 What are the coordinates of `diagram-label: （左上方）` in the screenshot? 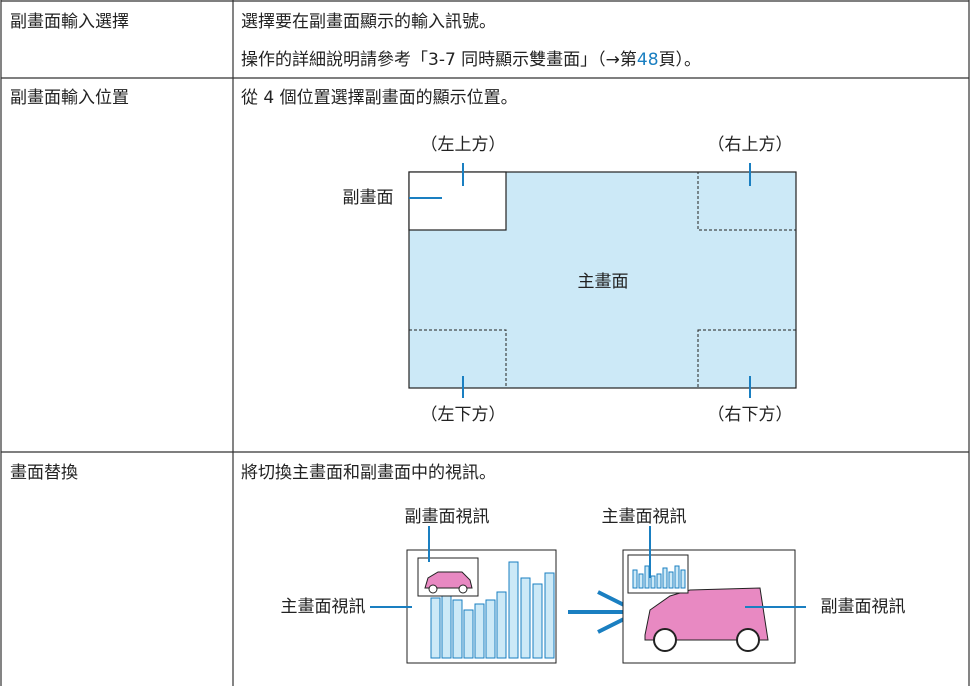 It's located at (463, 145).